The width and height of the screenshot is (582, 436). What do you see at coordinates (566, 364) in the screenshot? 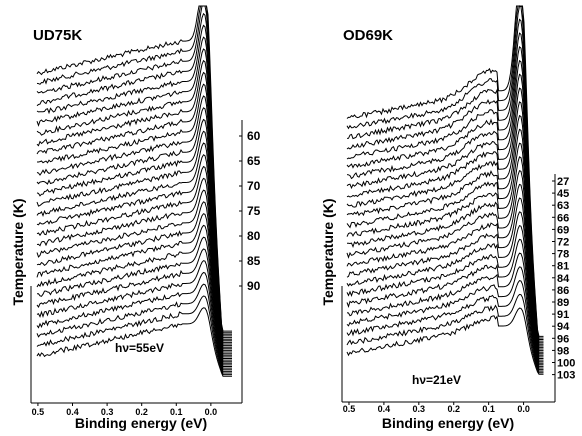
I see `temperature-label: 100` at bounding box center [566, 364].